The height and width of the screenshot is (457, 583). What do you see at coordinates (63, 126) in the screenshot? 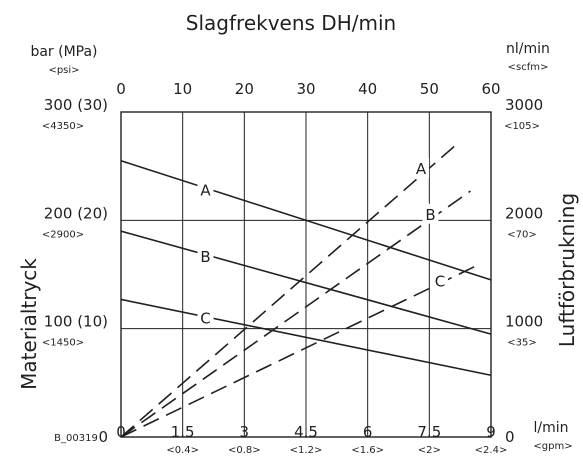
I see `left-tick-sublabel: <4350>` at bounding box center [63, 126].